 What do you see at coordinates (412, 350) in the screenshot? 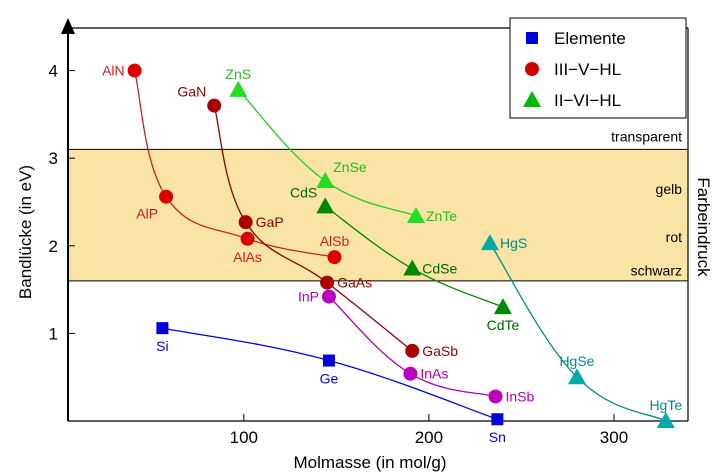
I see `data-point-gasb` at bounding box center [412, 350].